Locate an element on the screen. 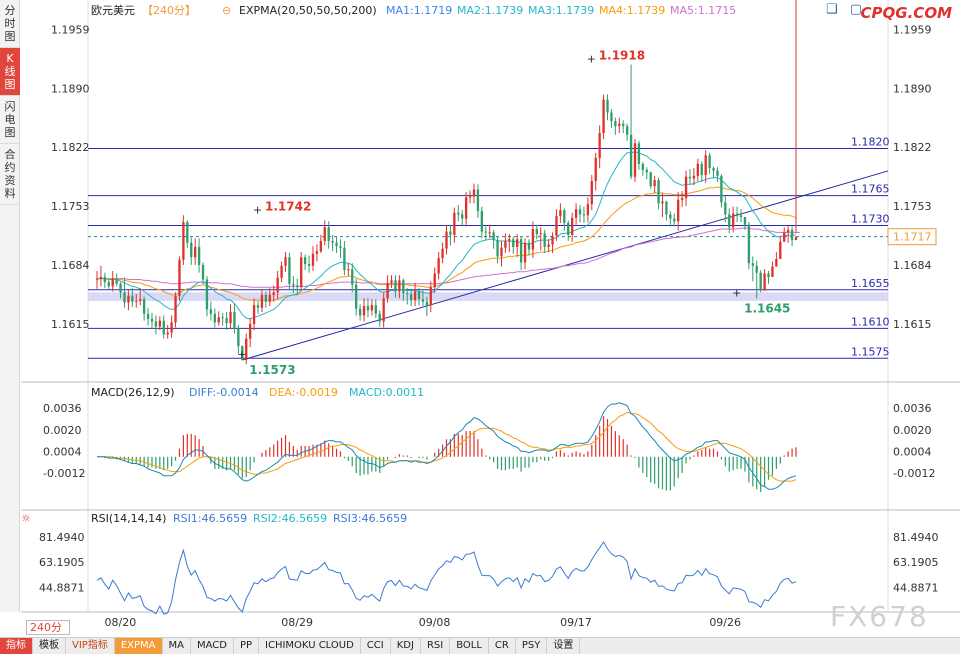 This screenshot has width=960, height=654. macd-y-tick-right-0: 0.0036 is located at coordinates (912, 408).